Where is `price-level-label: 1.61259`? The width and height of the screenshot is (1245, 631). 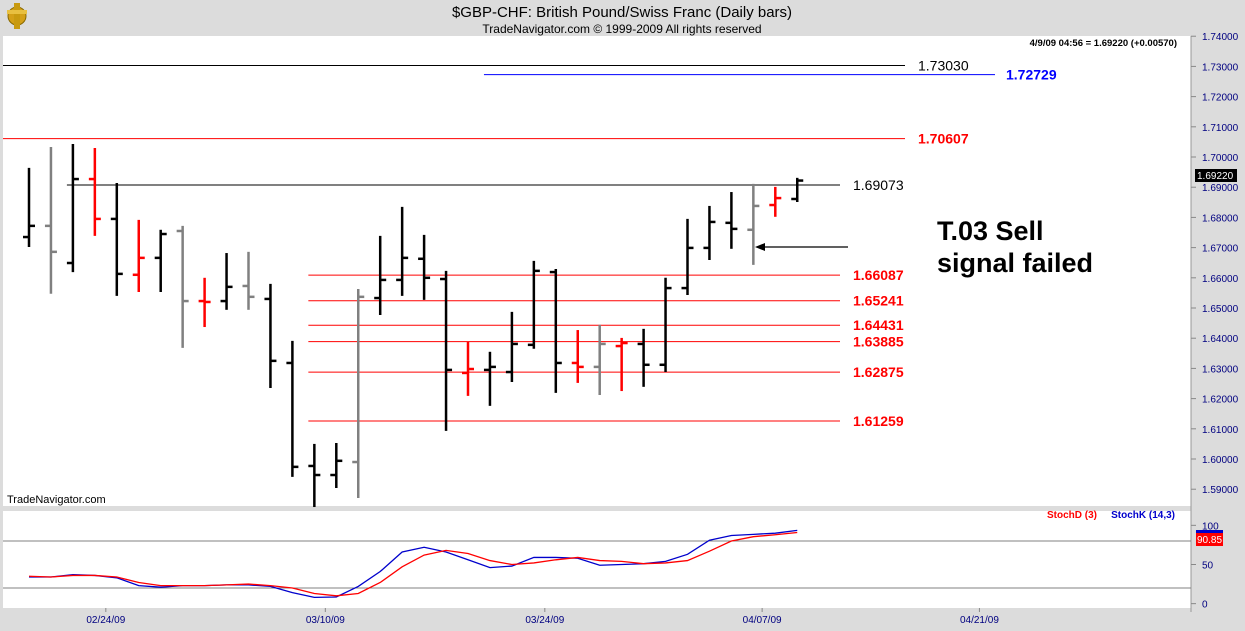
price-level-label: 1.61259 is located at coordinates (878, 421).